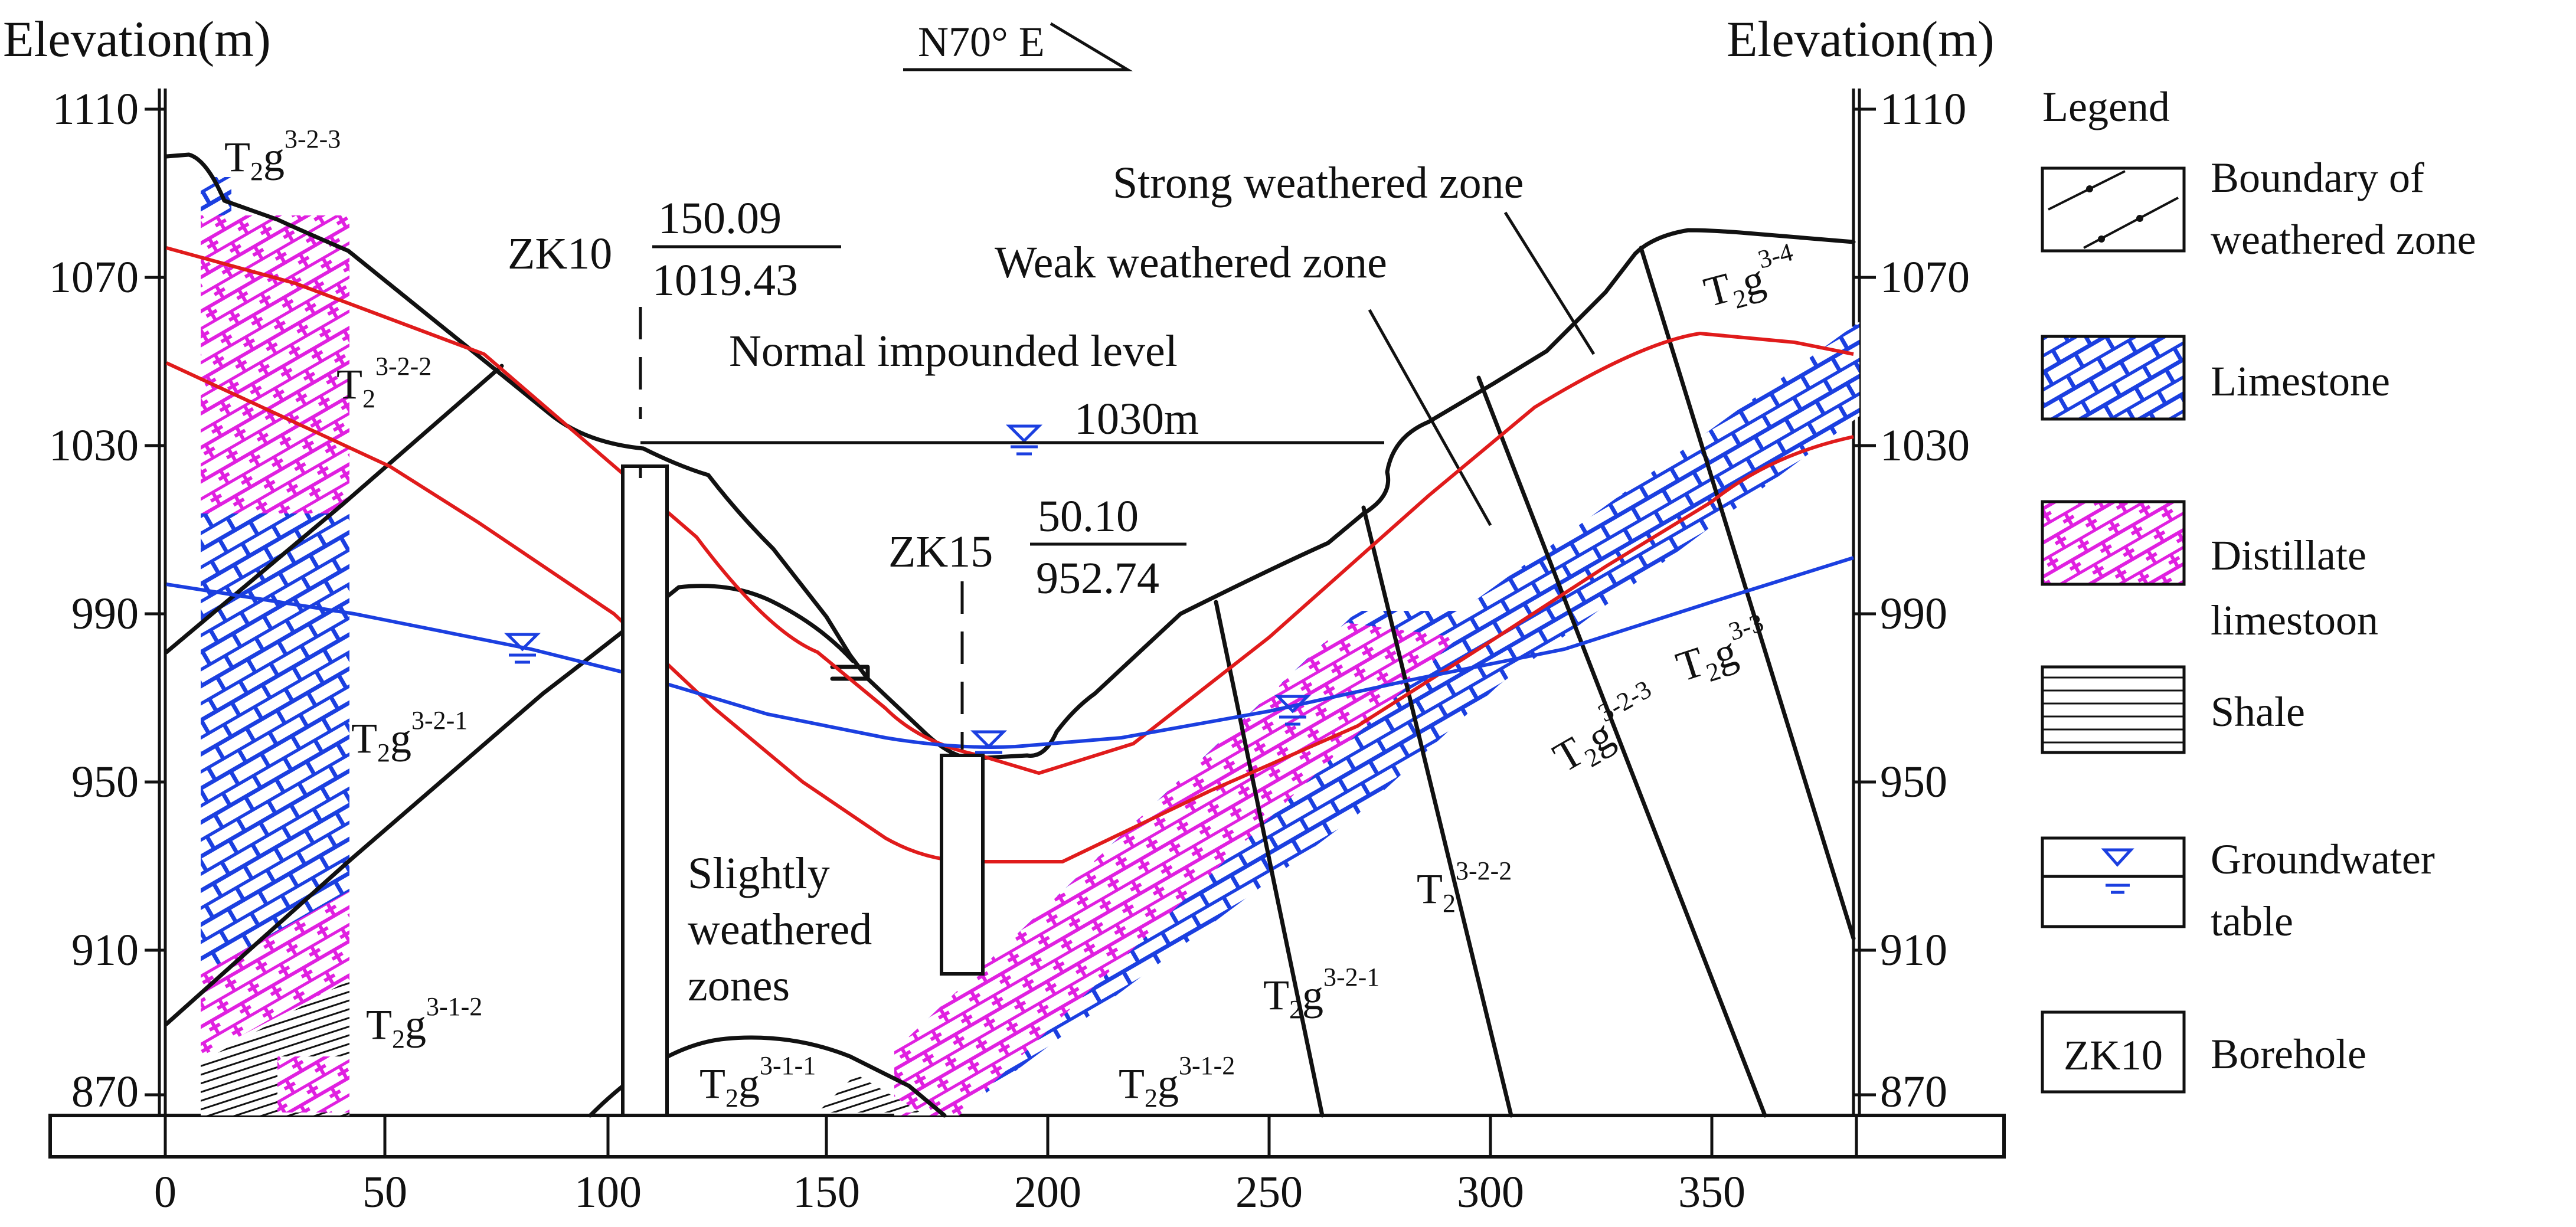 This screenshot has width=2576, height=1227. What do you see at coordinates (1464, 887) in the screenshot?
I see `stratum-t322-right: T23-2-2` at bounding box center [1464, 887].